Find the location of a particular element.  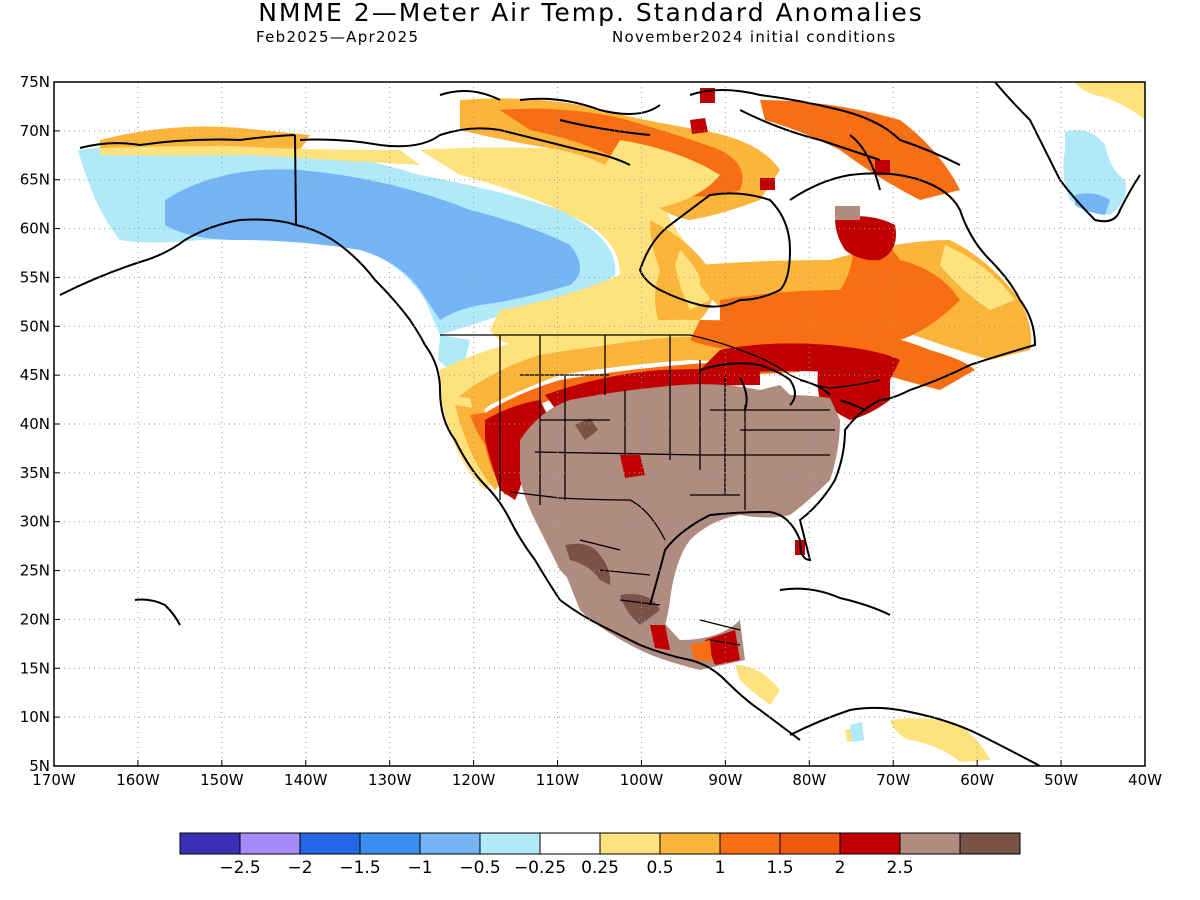

lat-tick-label: 35N is located at coordinates (35, 473).